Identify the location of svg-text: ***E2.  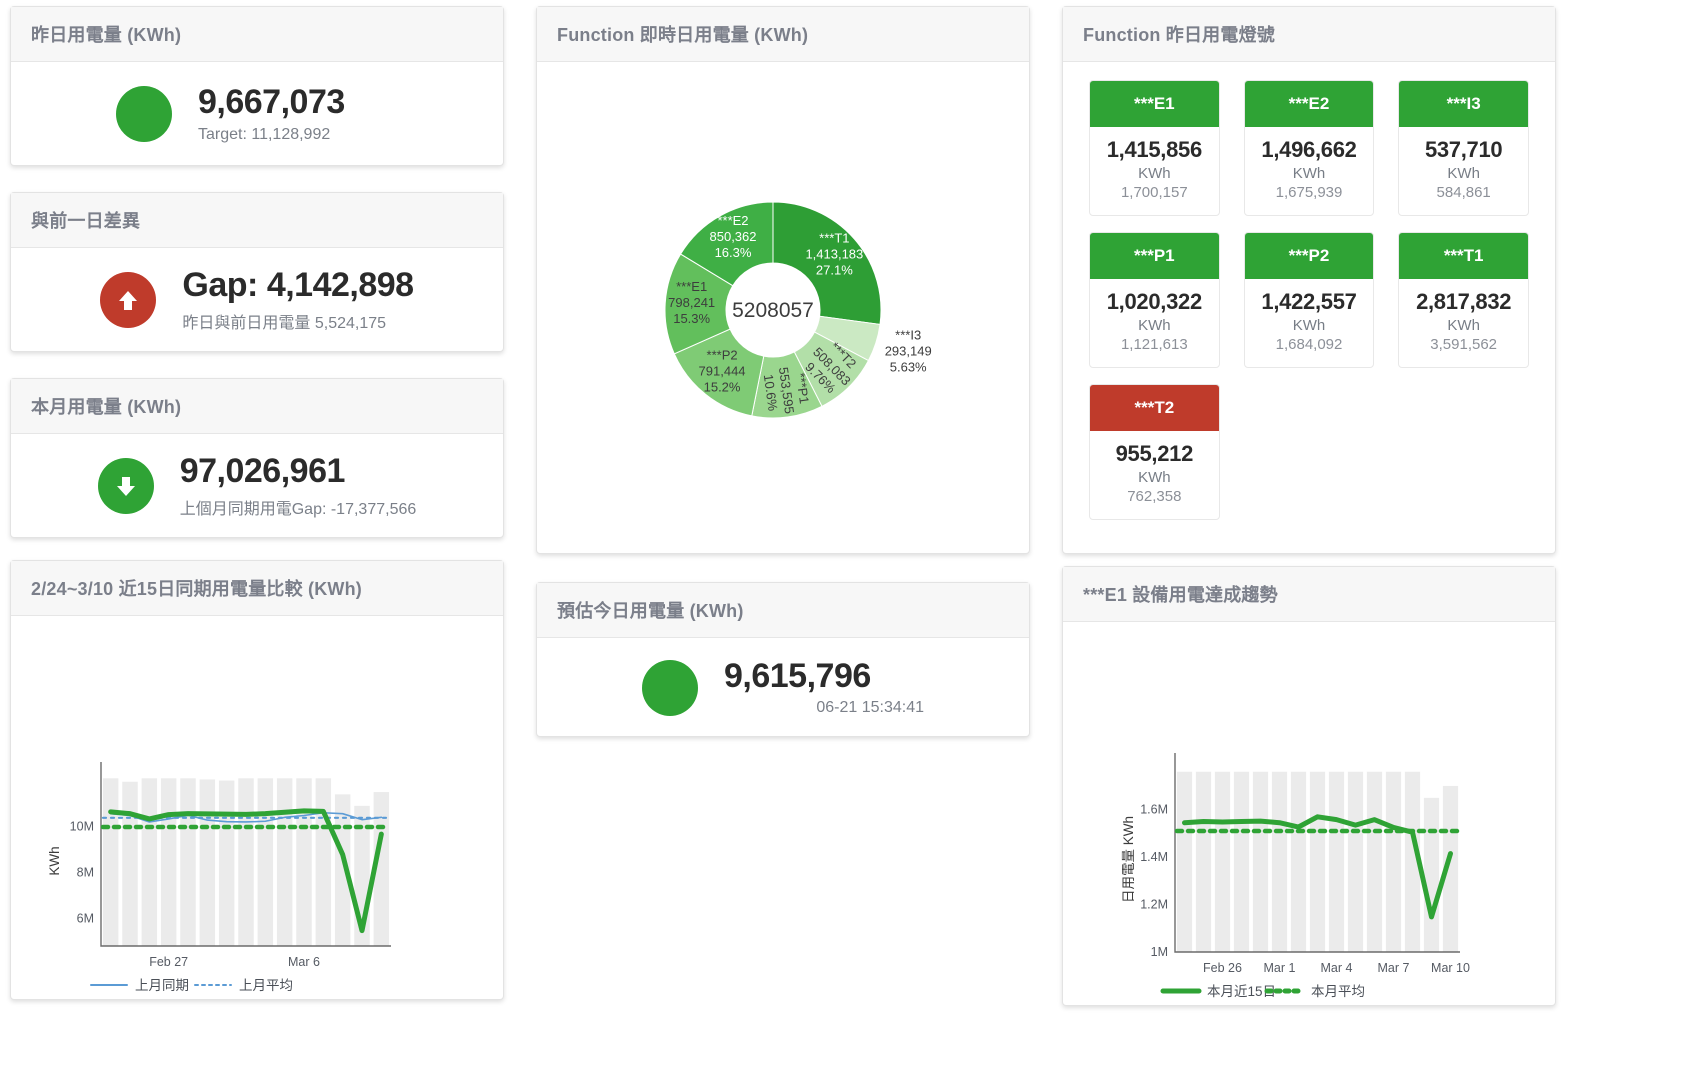
(732, 220).